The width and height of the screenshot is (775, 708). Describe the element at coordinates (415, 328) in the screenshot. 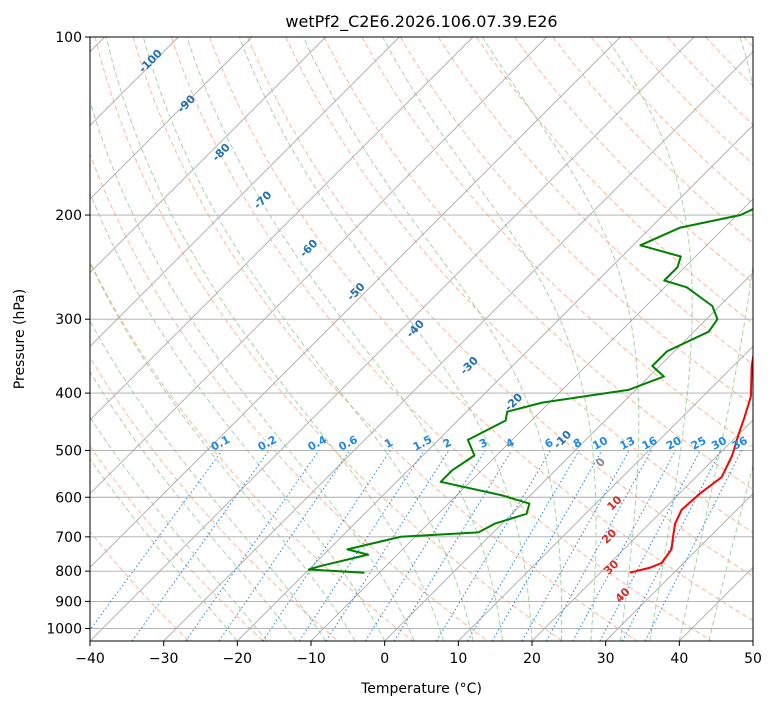

I see `dry-adiabat-label: -40` at that location.